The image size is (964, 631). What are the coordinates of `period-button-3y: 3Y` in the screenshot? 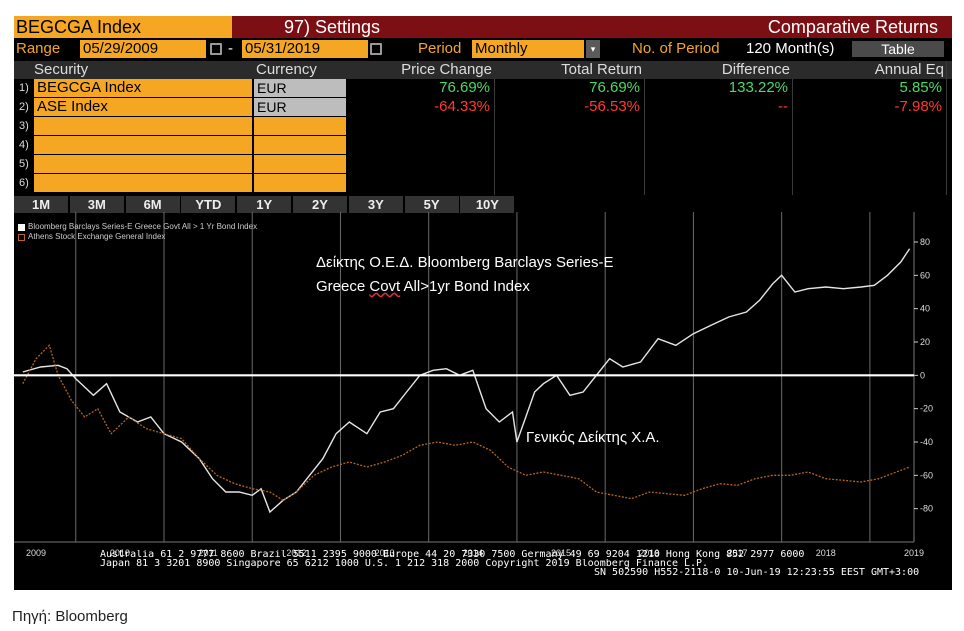 It's located at (375, 204).